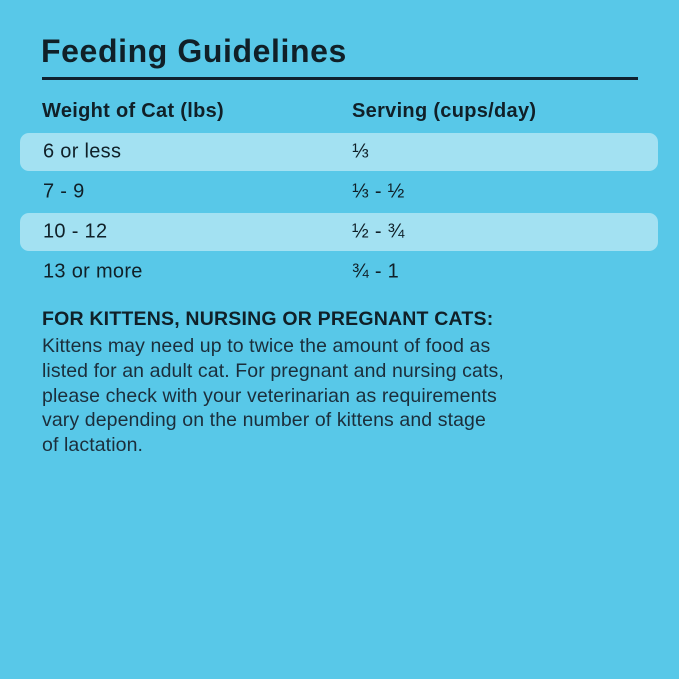 The image size is (679, 679). Describe the element at coordinates (378, 191) in the screenshot. I see `serving-cell: ⅓ - ½` at that location.